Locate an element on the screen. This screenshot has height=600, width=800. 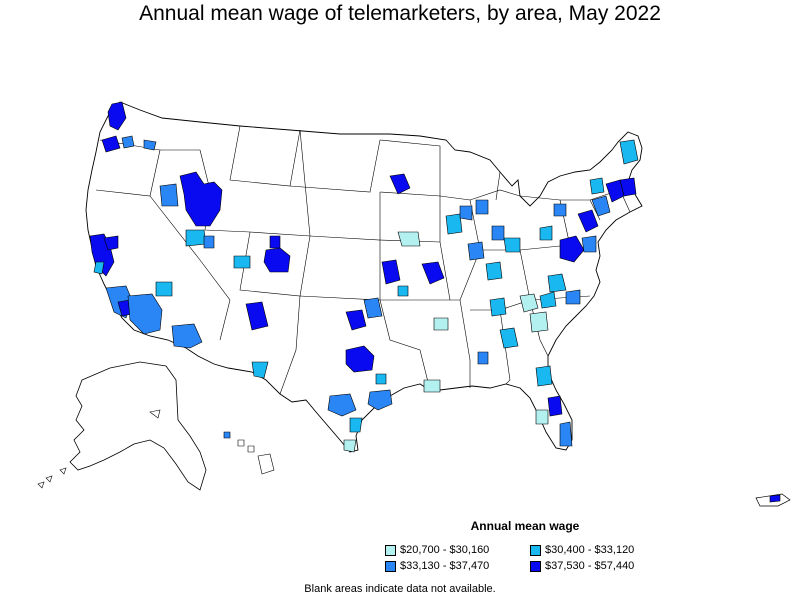
legend-label: $33,130 - $37,470 is located at coordinates (445, 566).